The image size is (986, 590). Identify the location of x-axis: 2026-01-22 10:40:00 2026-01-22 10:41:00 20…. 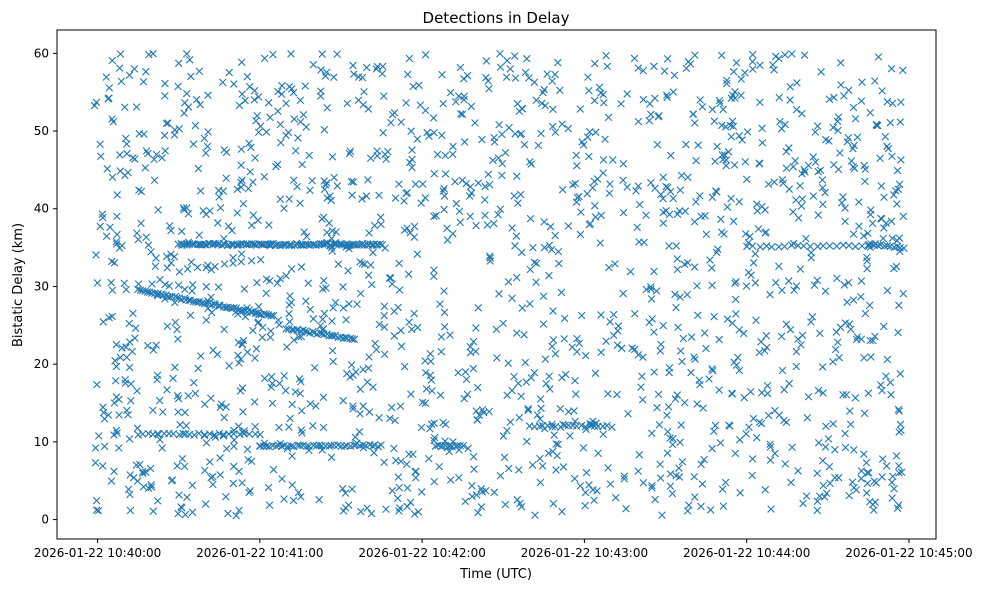
(503, 549).